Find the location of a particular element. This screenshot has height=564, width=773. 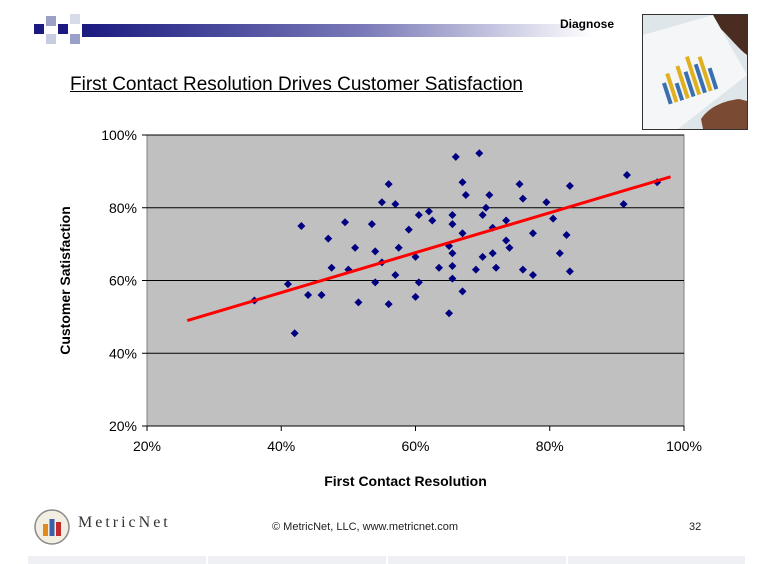

x-tick-label: 100% is located at coordinates (684, 446).